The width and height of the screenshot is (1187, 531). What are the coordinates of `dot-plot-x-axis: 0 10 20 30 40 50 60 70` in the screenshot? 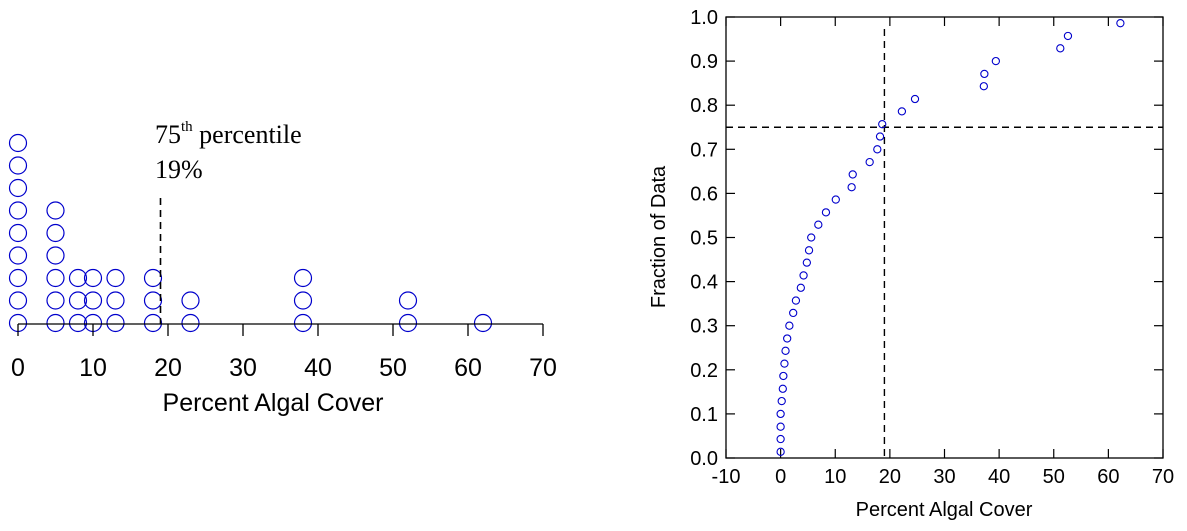 It's located at (284, 352).